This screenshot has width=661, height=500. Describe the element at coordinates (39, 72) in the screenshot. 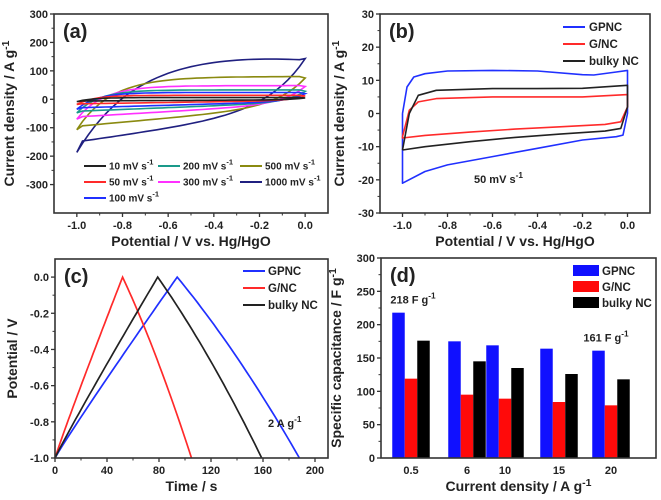

I see `y-tick-label: 100` at that location.